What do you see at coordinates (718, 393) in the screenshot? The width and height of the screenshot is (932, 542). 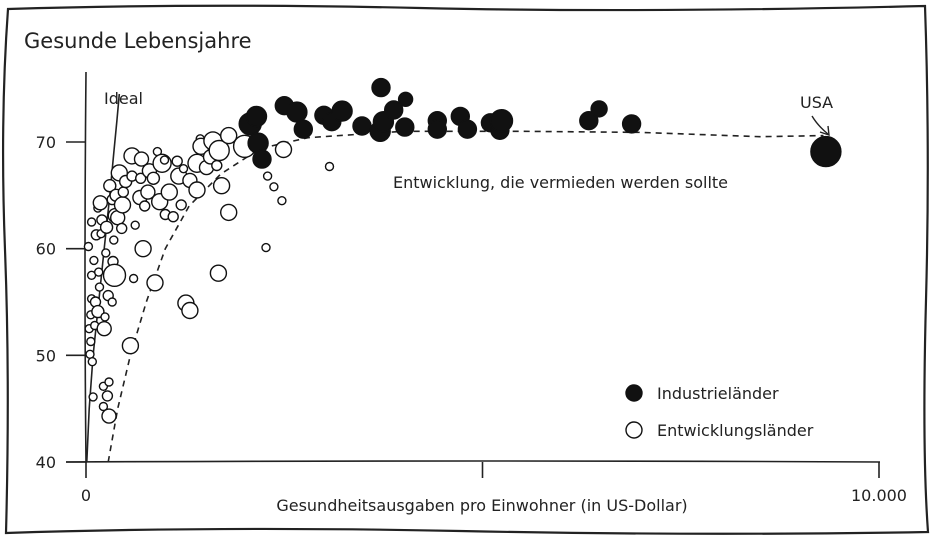 I see `legend-label-industrielaender: Industrieländer` at bounding box center [718, 393].